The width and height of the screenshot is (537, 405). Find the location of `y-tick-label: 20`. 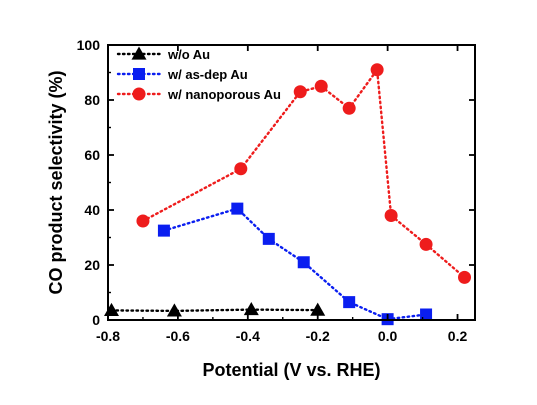

y-tick-label: 20 is located at coordinates (92, 265).